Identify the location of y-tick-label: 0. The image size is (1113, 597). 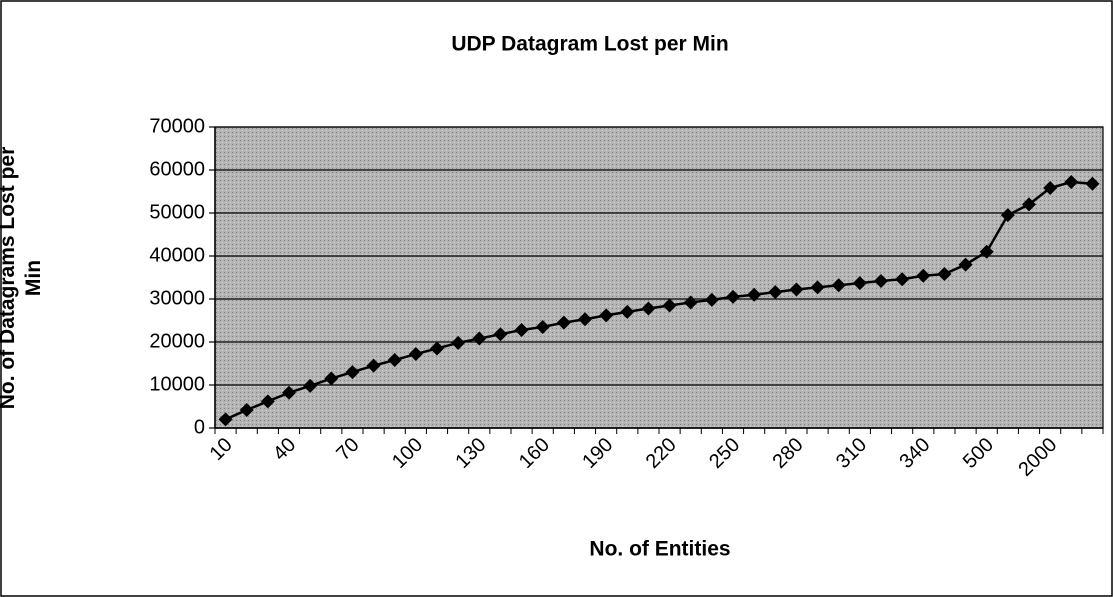
(199, 427).